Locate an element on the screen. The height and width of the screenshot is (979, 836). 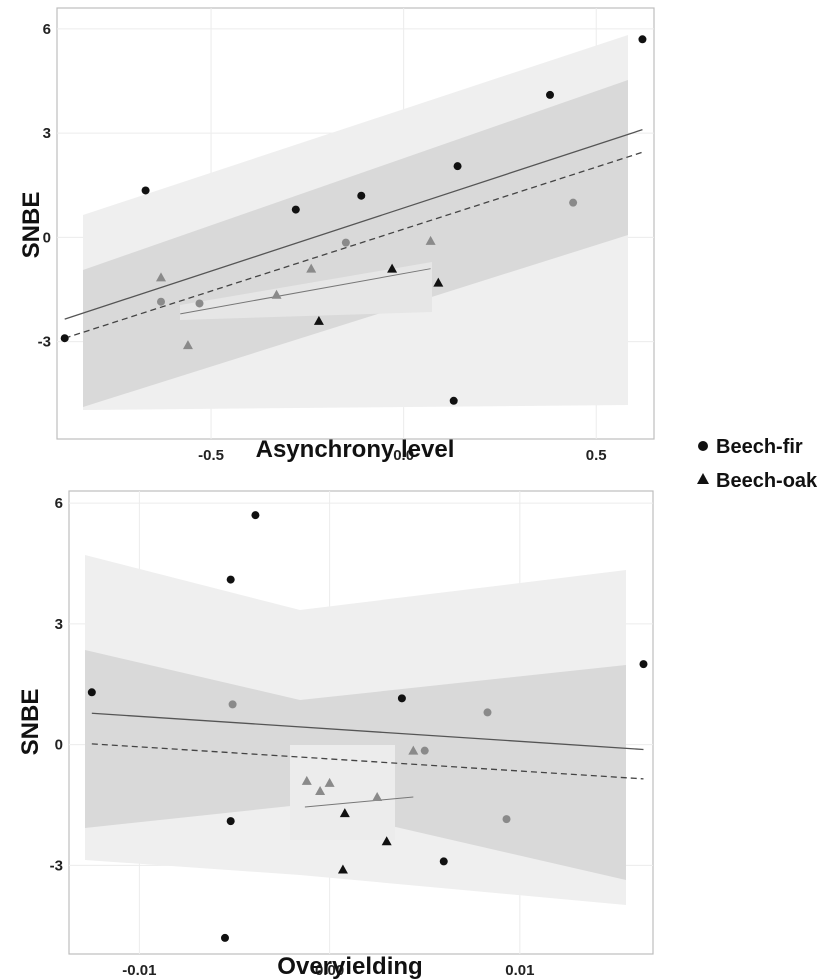
x-tick-label: 0.01 is located at coordinates (519, 970).